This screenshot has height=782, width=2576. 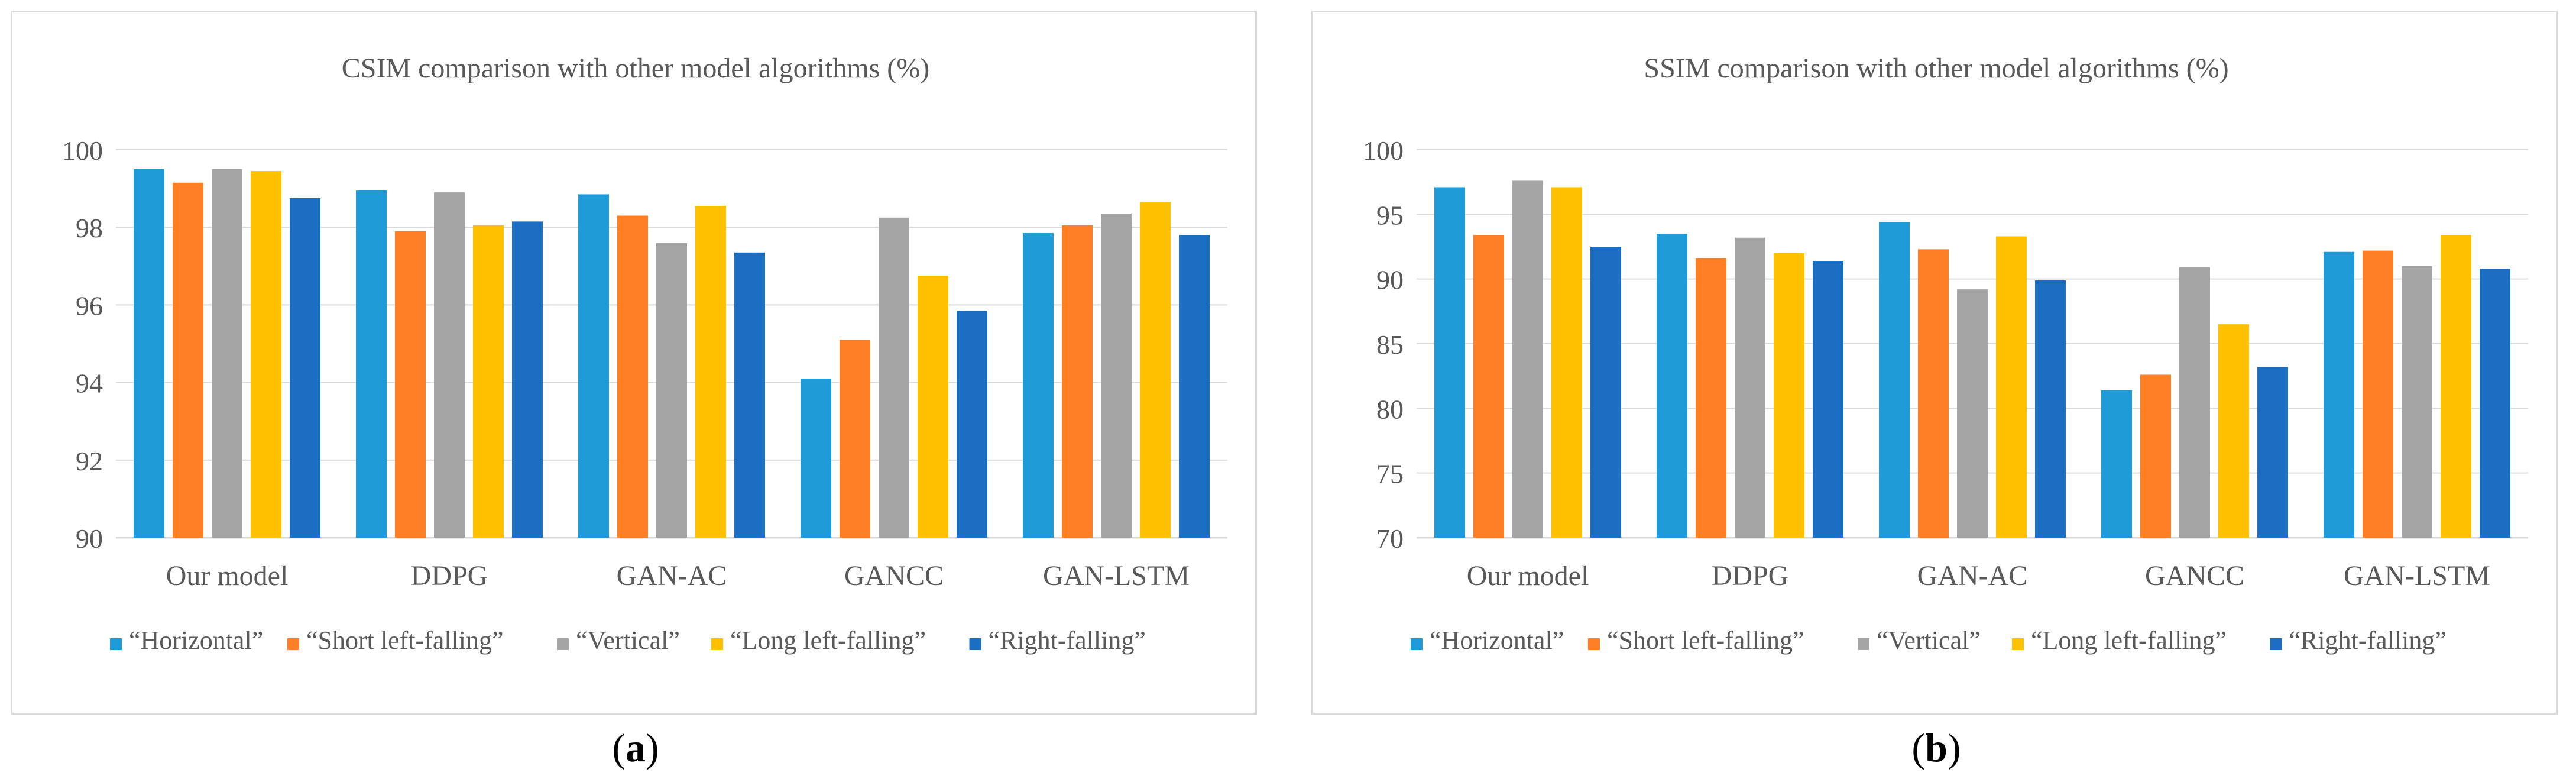 What do you see at coordinates (1390, 409) in the screenshot?
I see `y-tick-label: 80` at bounding box center [1390, 409].